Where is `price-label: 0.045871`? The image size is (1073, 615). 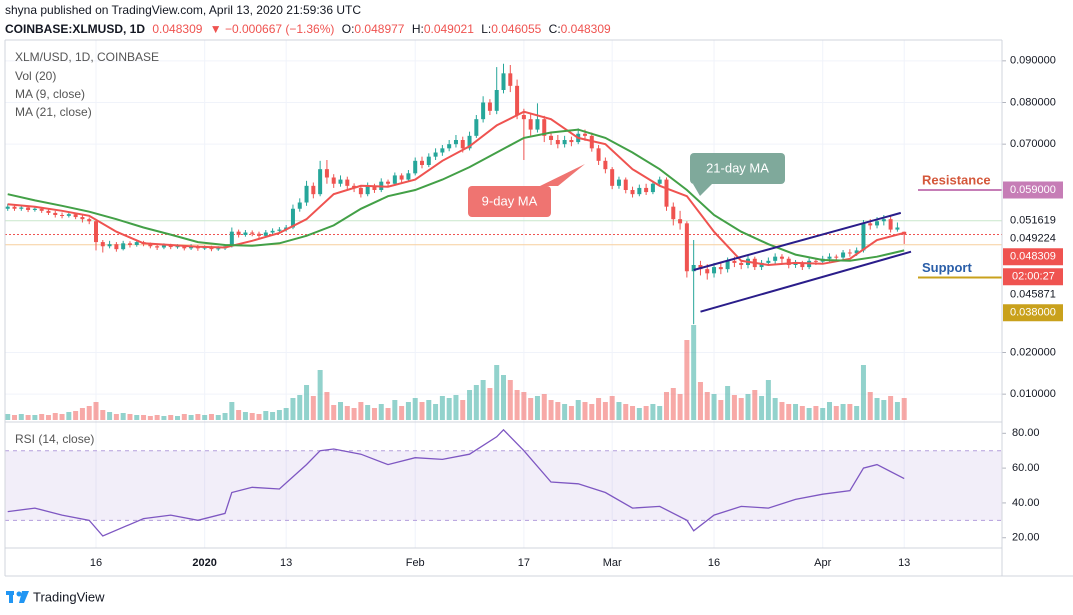 price-label: 0.045871 is located at coordinates (1033, 295).